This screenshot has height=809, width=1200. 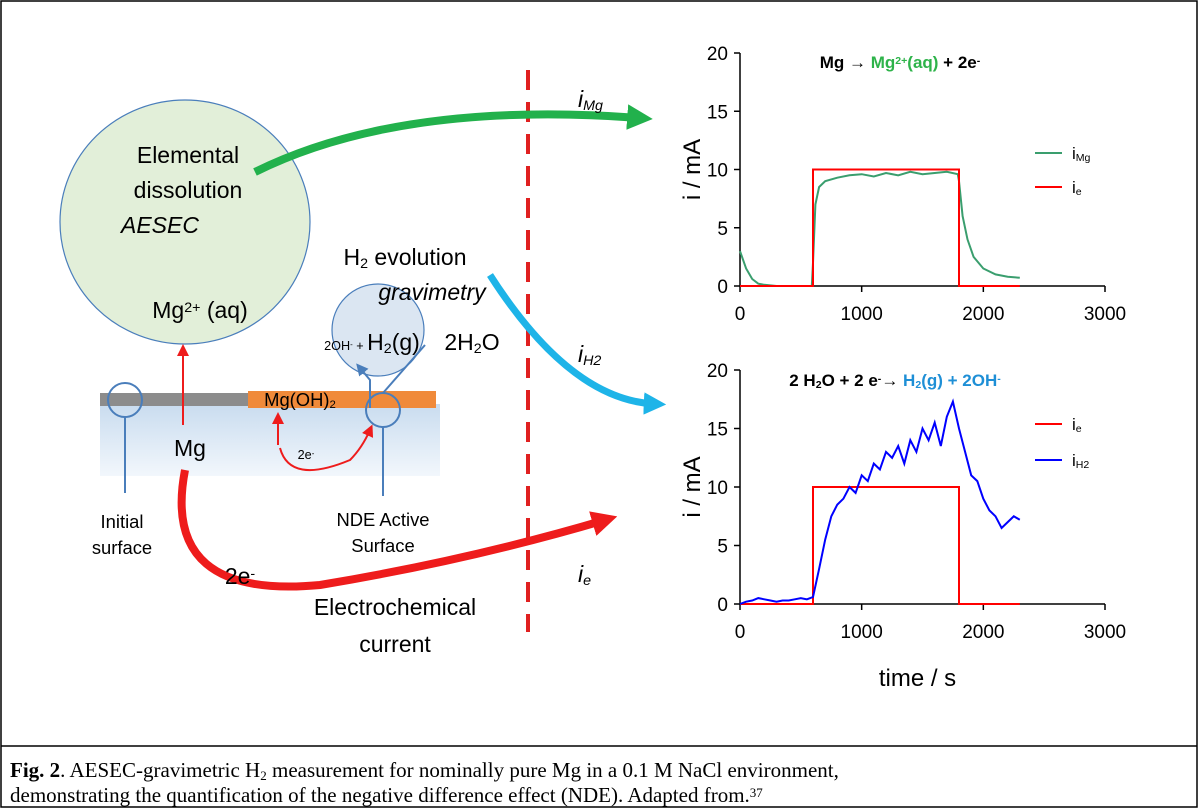 What do you see at coordinates (917, 678) in the screenshot?
I see `x-axis-label: time / s` at bounding box center [917, 678].